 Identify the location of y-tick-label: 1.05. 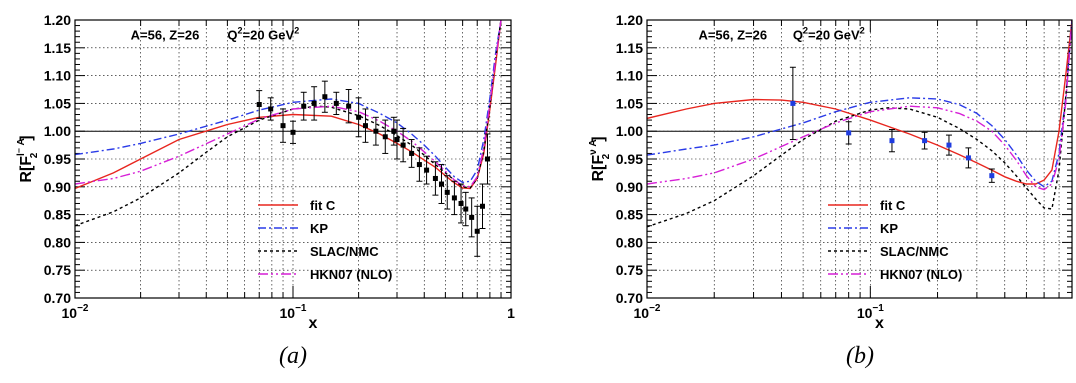
(57, 103).